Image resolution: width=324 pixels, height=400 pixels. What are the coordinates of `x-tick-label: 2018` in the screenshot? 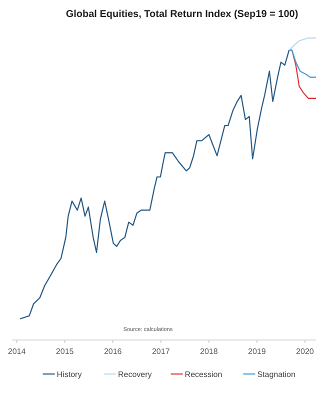 It's located at (209, 351).